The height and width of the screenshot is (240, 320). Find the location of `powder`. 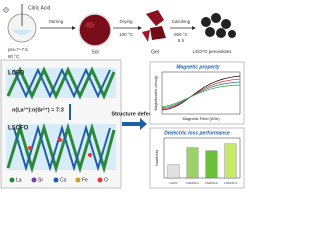

powder is located at coordinates (218, 25).